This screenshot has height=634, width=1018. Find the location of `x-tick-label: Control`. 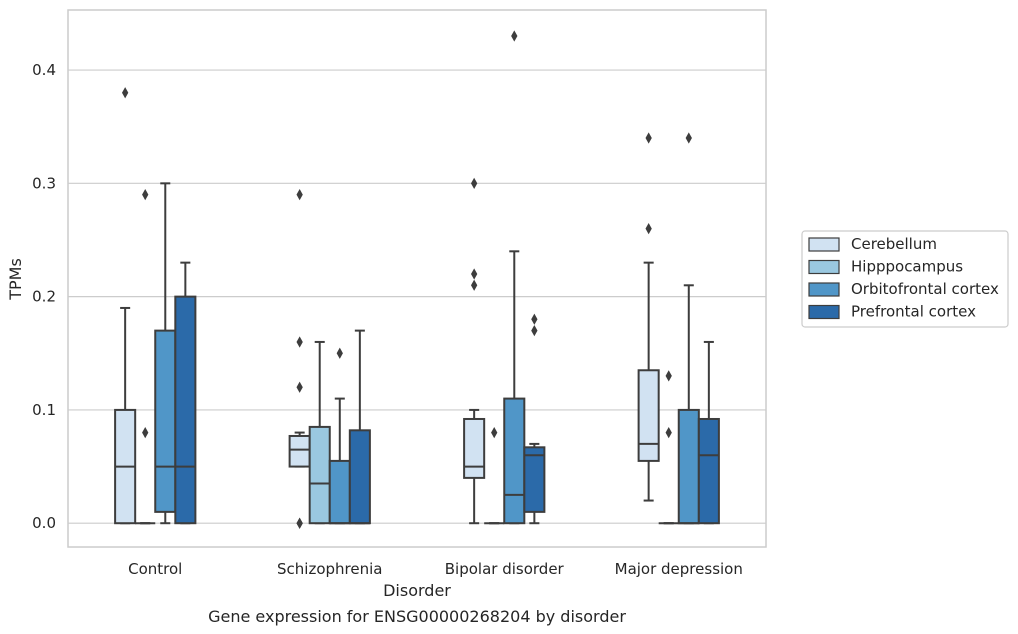

x-tick-label: Control is located at coordinates (155, 569).